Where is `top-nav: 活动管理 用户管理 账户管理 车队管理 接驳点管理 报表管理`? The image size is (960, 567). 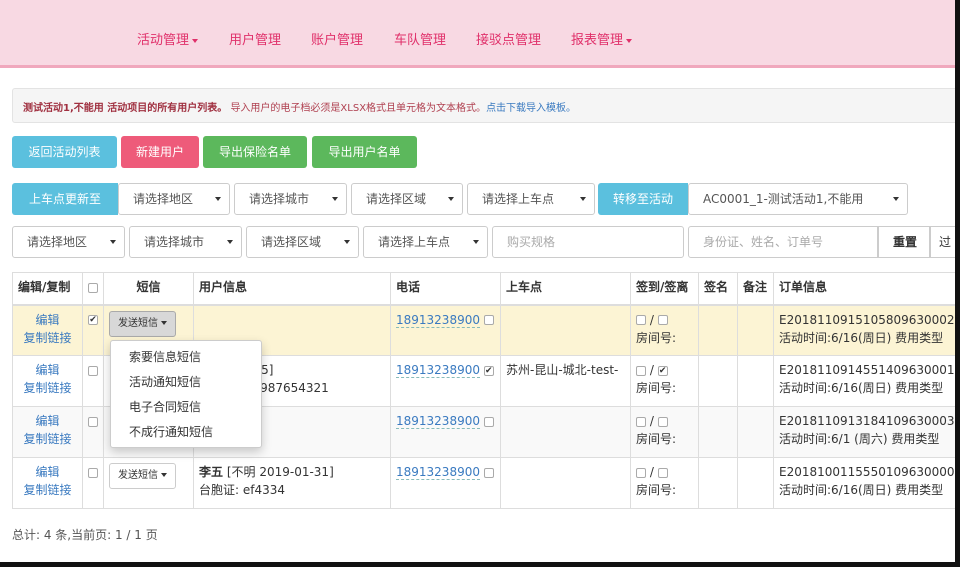
top-nav: 活动管理 用户管理 账户管理 车队管理 接驳点管理 报表管理 is located at coordinates (477, 34).